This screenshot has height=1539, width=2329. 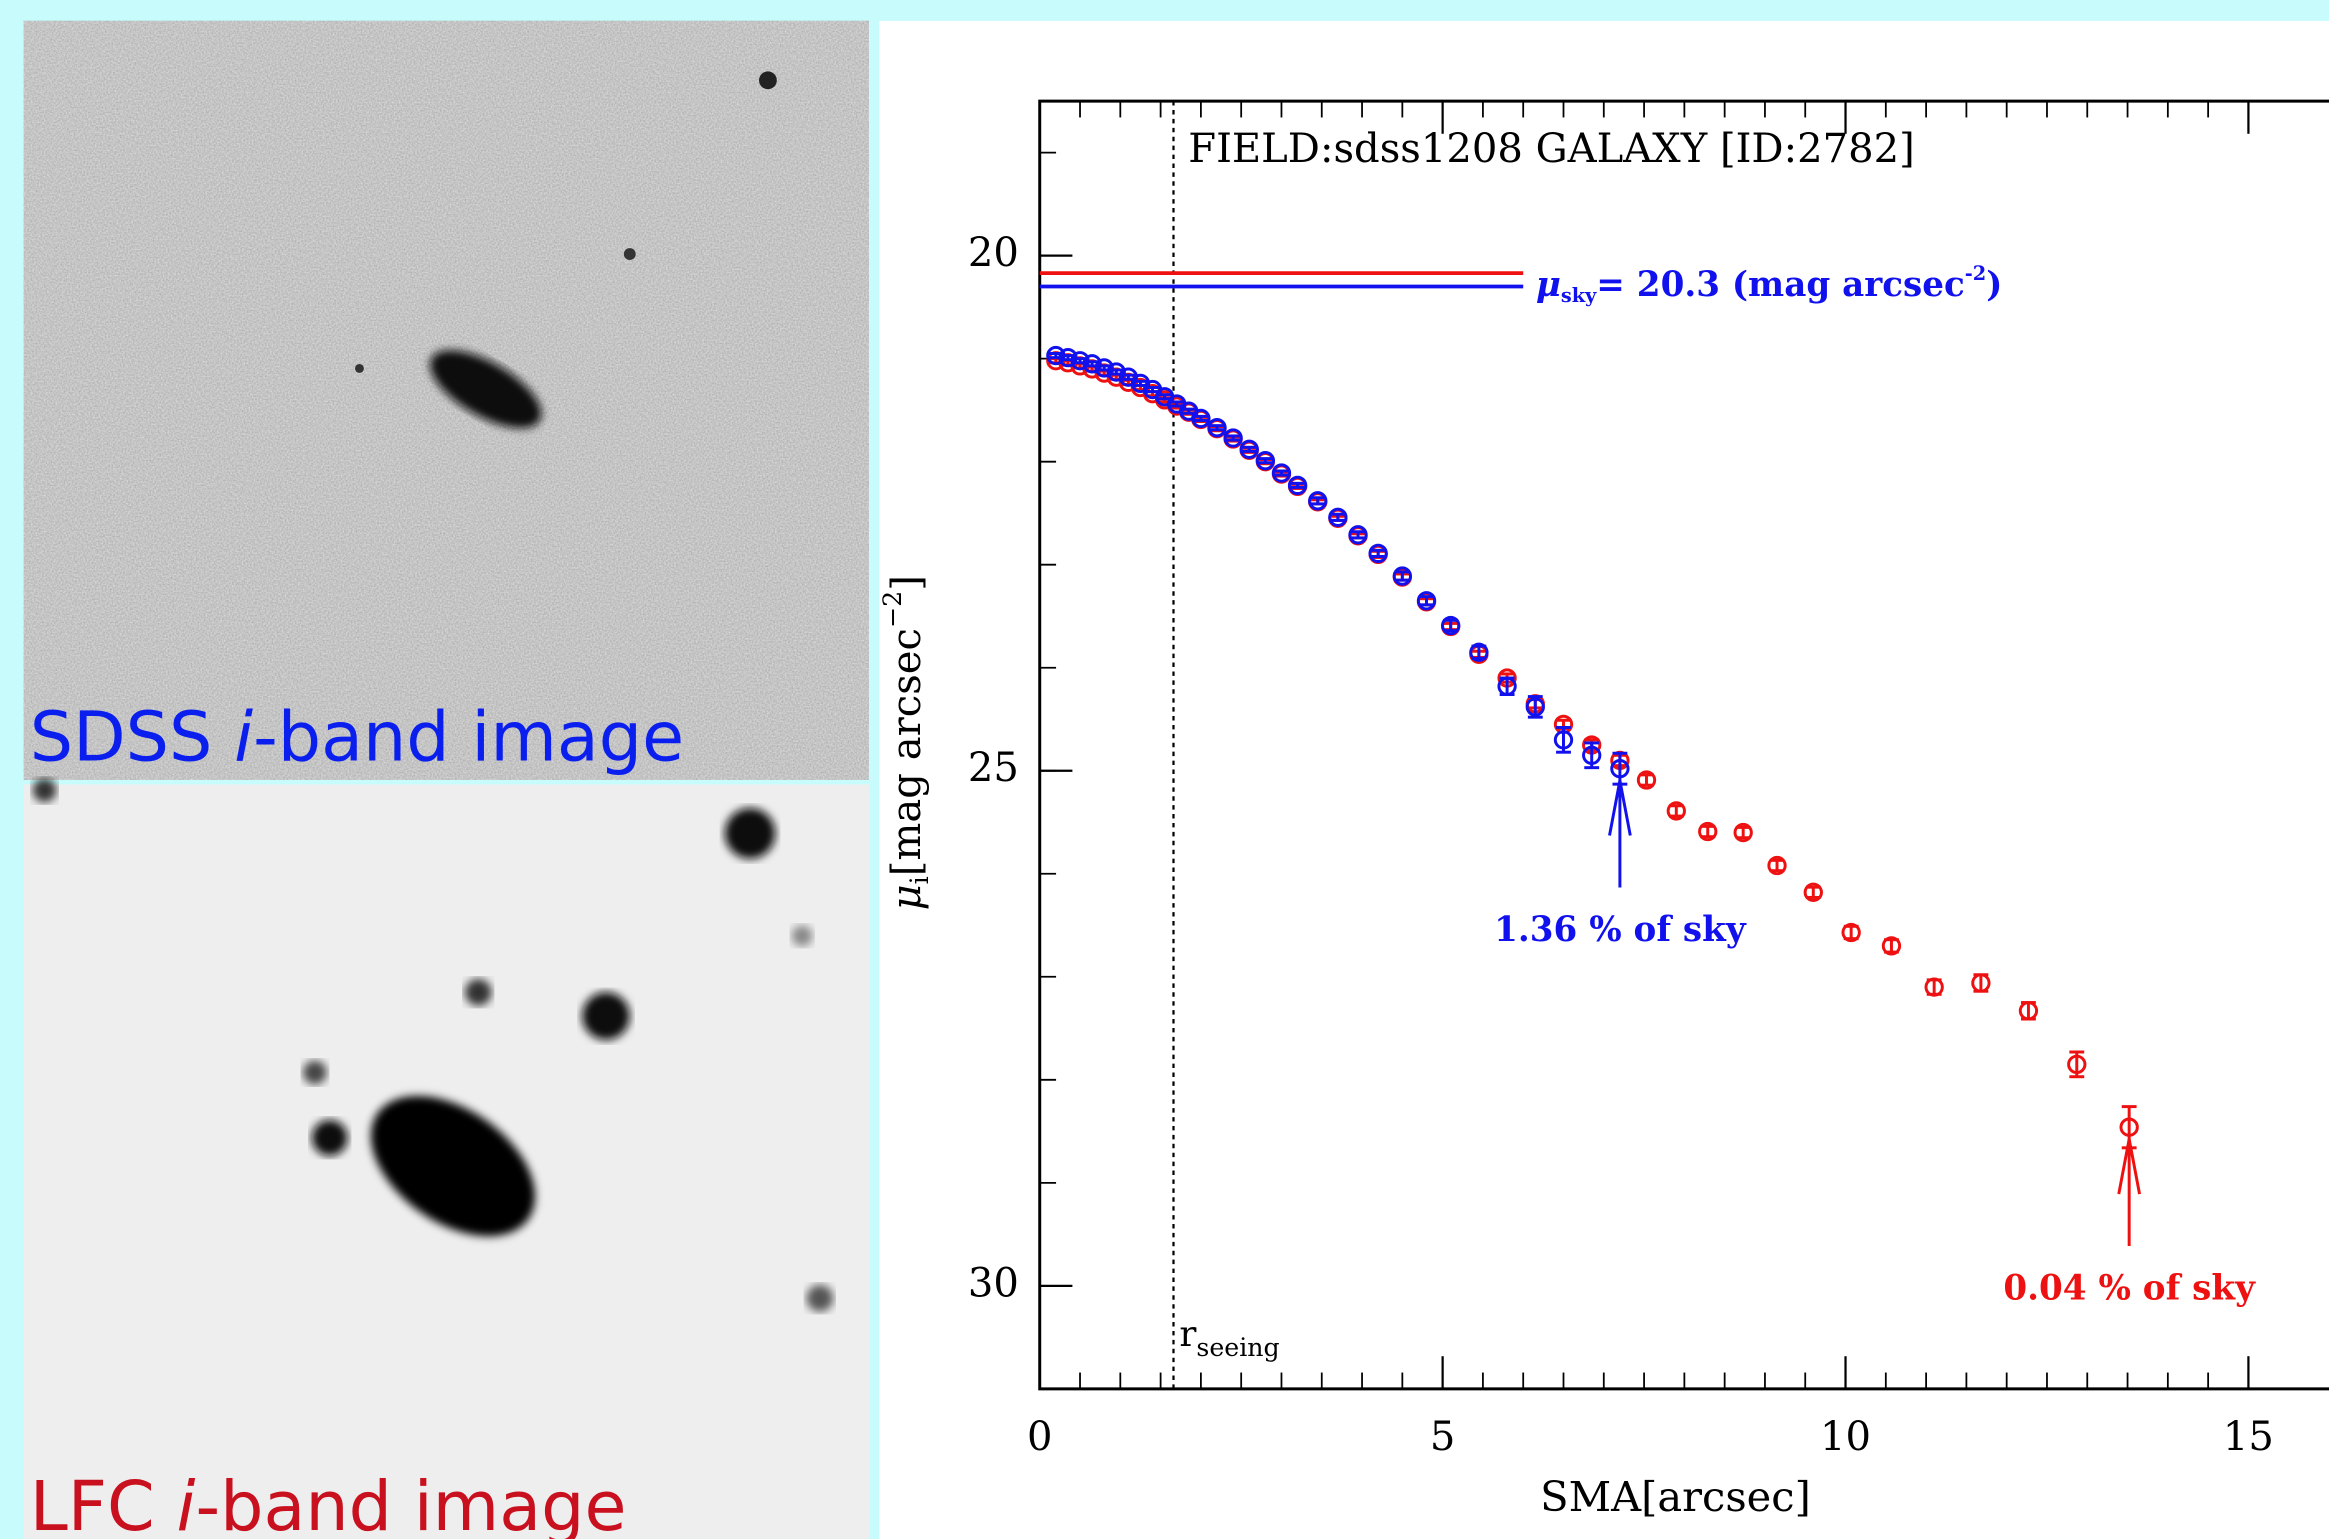 I want to click on limit-label: 0.04 % of sky, so click(x=2129, y=1289).